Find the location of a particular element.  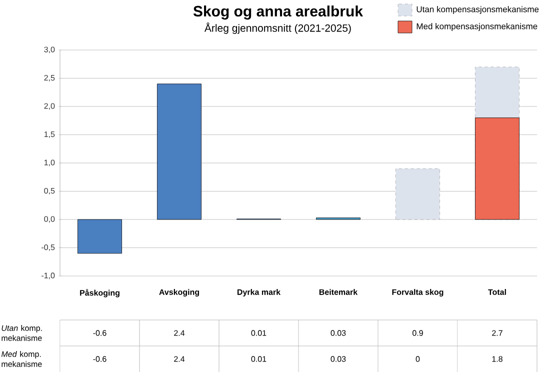

text: Utan komp. mekanisme is located at coordinates (22, 333).